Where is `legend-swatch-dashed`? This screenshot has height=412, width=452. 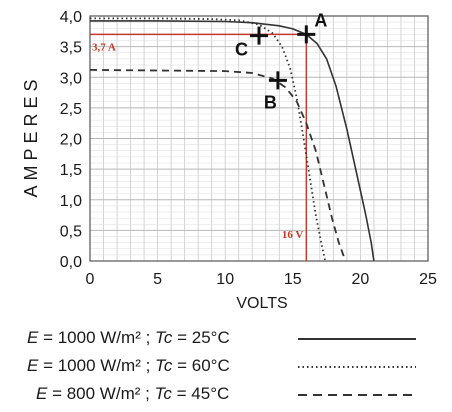
legend-swatch-dashed is located at coordinates (357, 395).